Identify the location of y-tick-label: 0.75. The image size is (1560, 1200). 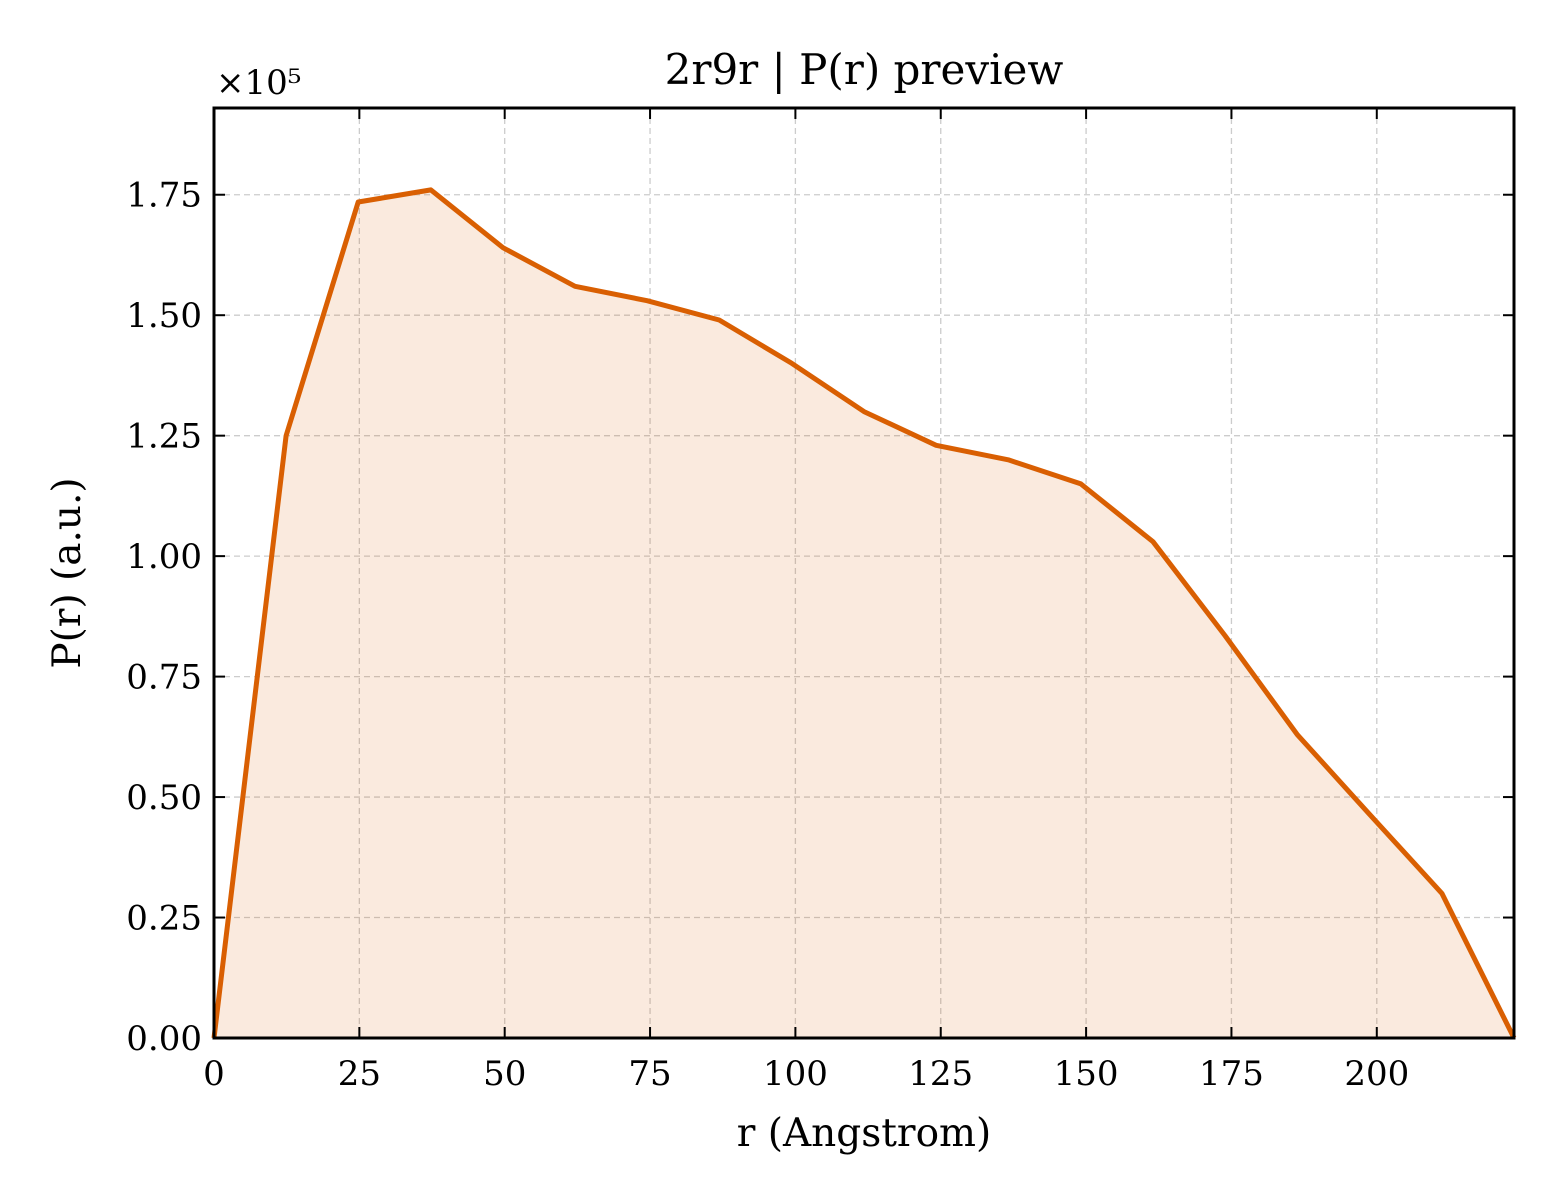
(164, 678).